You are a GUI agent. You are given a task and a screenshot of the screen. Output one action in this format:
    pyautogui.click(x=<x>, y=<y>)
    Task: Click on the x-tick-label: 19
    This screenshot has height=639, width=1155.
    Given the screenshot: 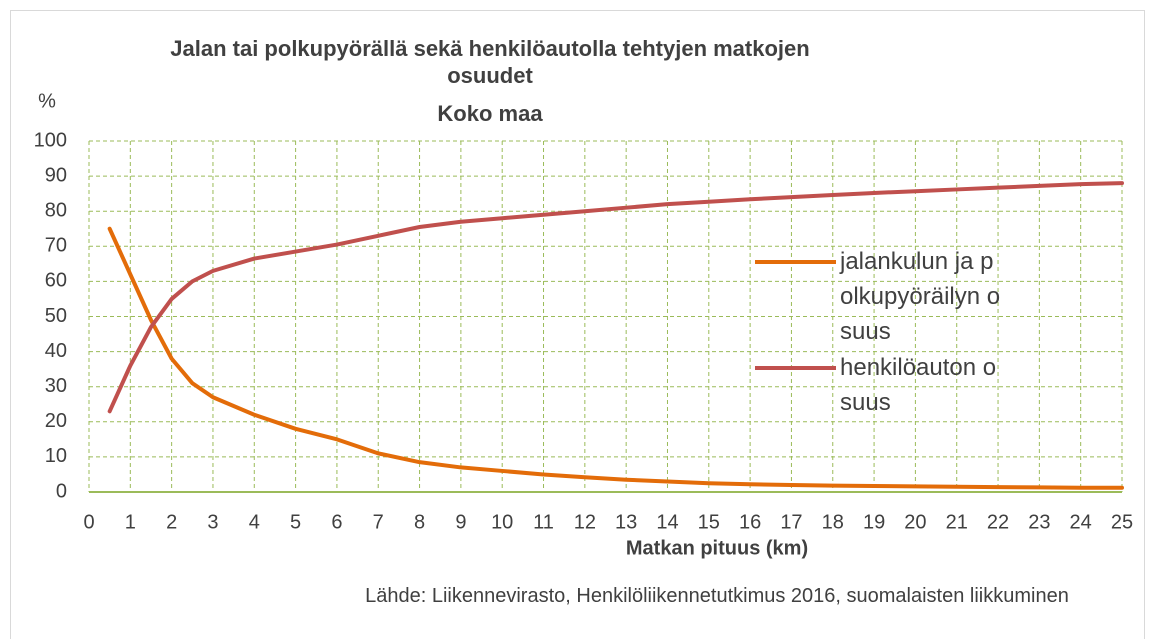 What is the action you would take?
    pyautogui.click(x=874, y=522)
    